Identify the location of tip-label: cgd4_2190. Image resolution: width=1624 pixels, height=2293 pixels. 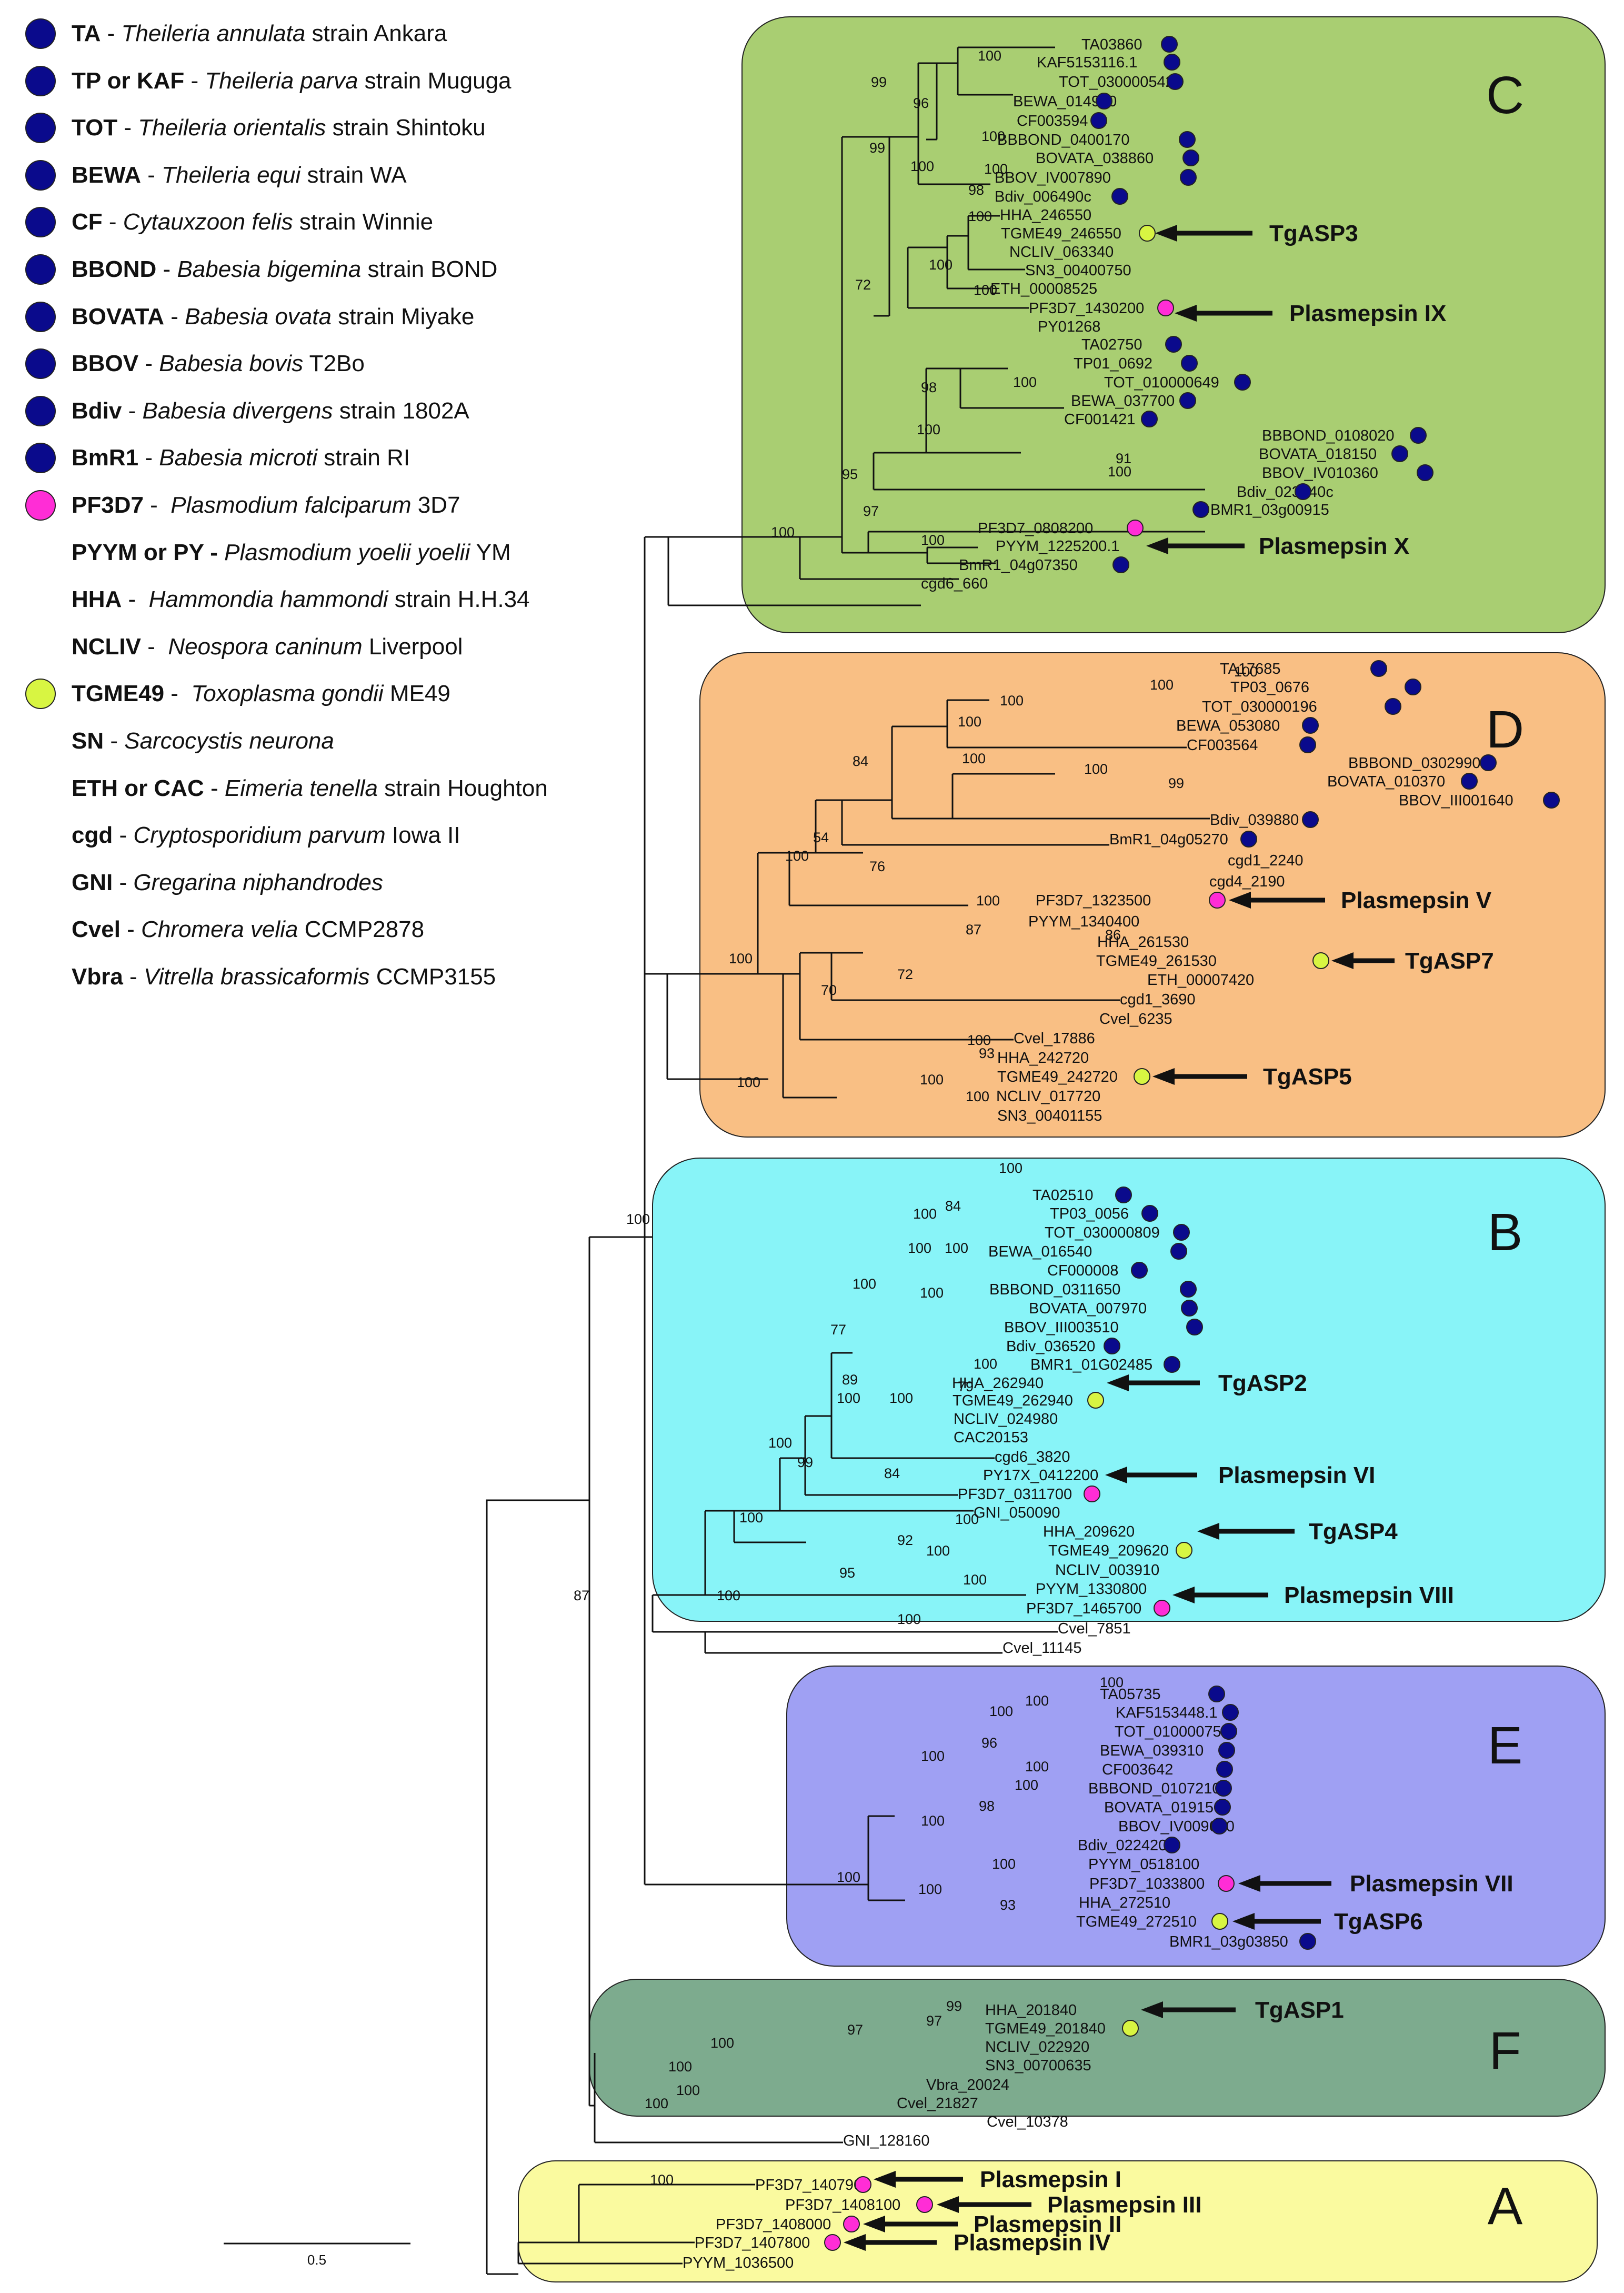
(1247, 881).